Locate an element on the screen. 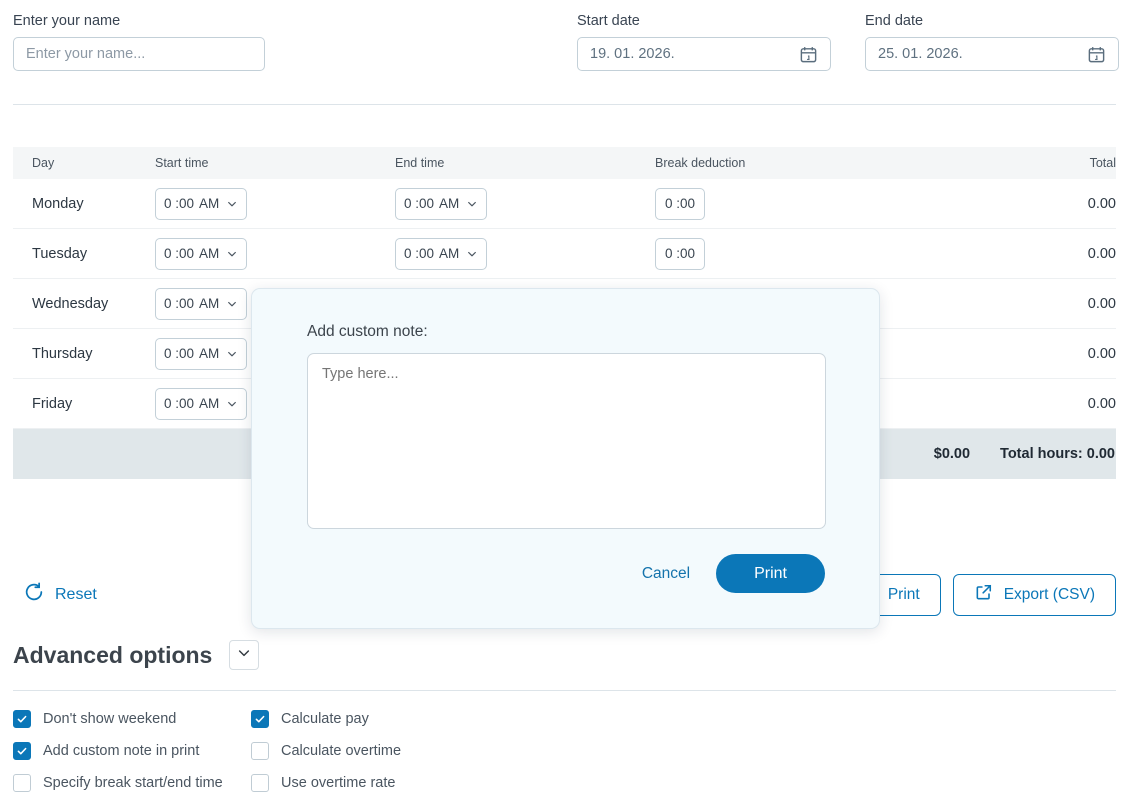 The width and height of the screenshot is (1129, 806). advanced-option: Specify break start/end time is located at coordinates (132, 783).